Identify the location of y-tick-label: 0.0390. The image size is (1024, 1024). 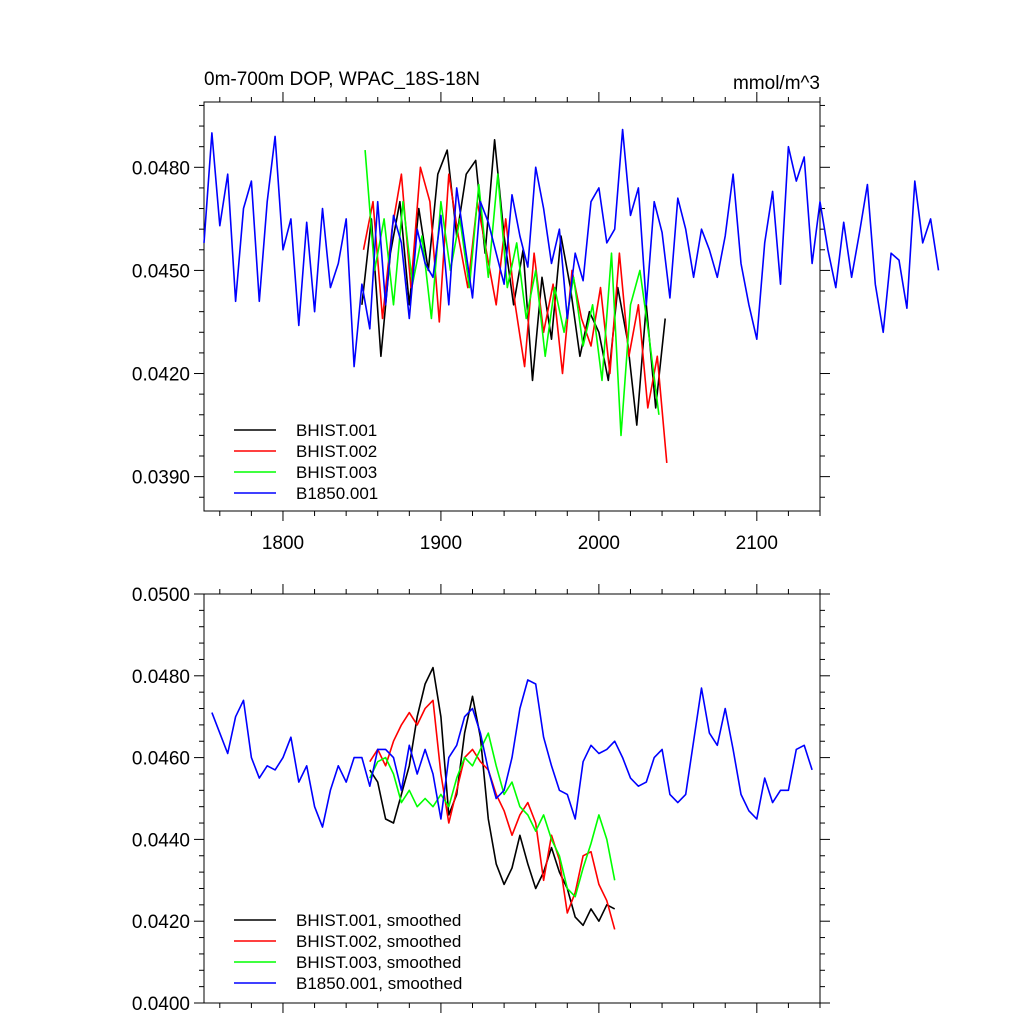
(161, 478).